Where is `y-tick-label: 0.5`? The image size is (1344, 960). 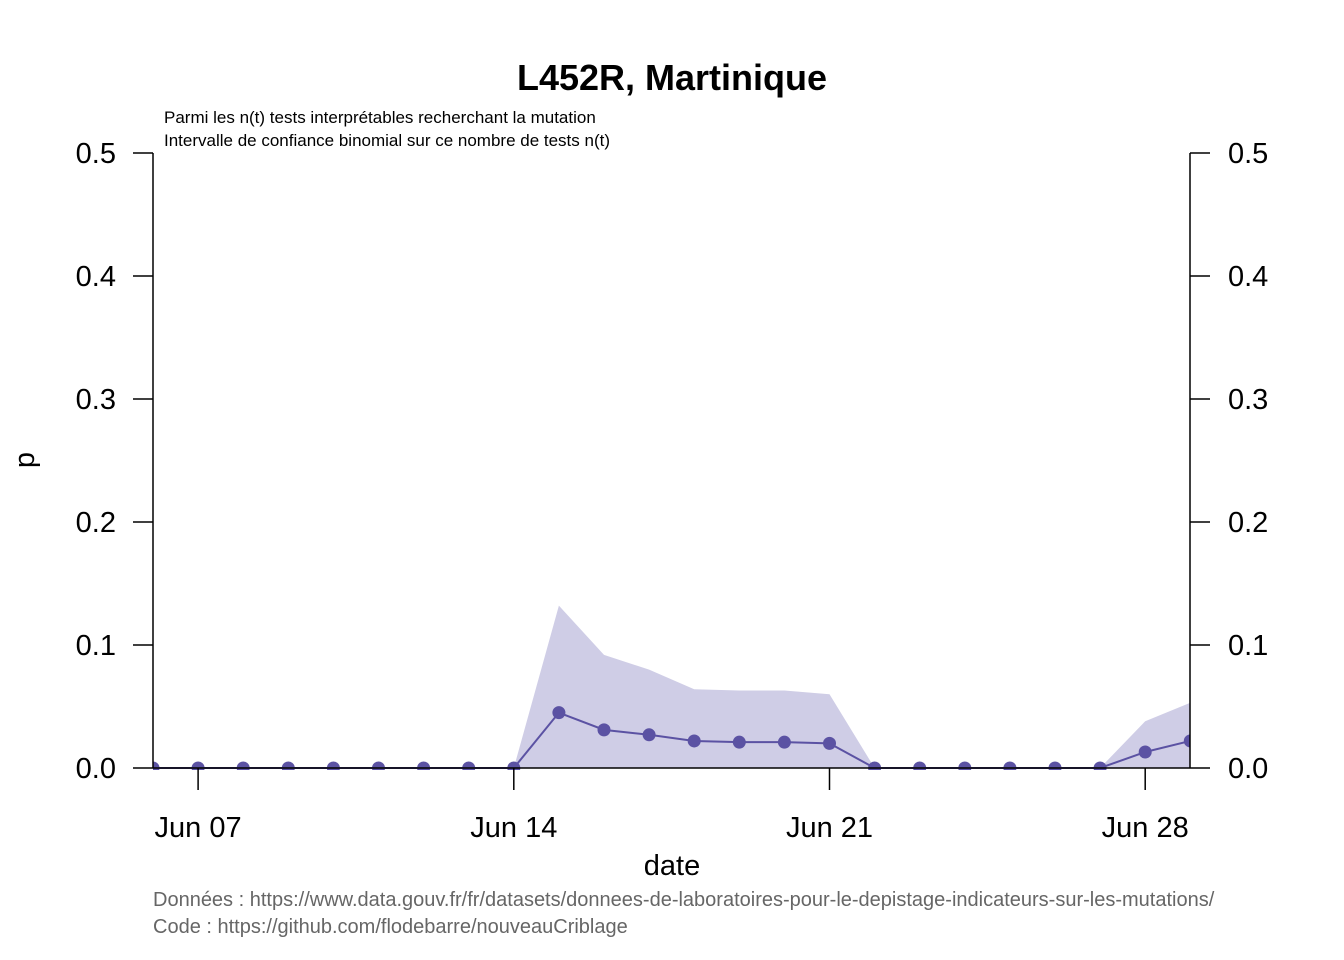
y-tick-label: 0.5 is located at coordinates (96, 154).